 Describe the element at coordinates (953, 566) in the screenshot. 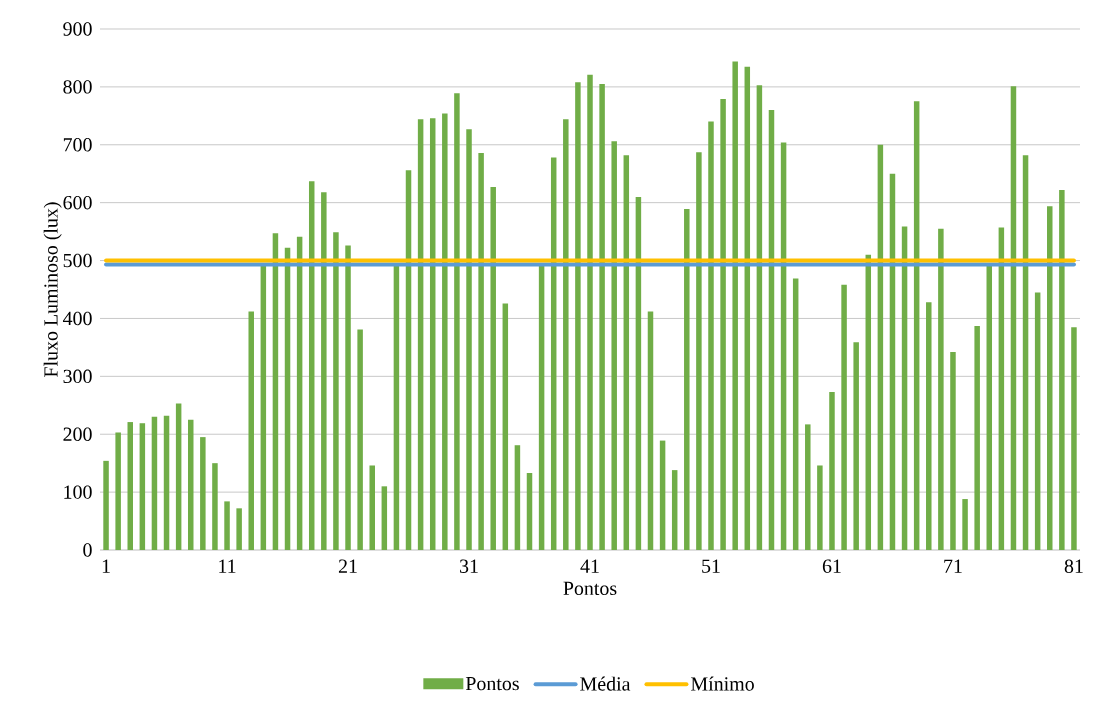

I see `x-tick-label: 71` at that location.